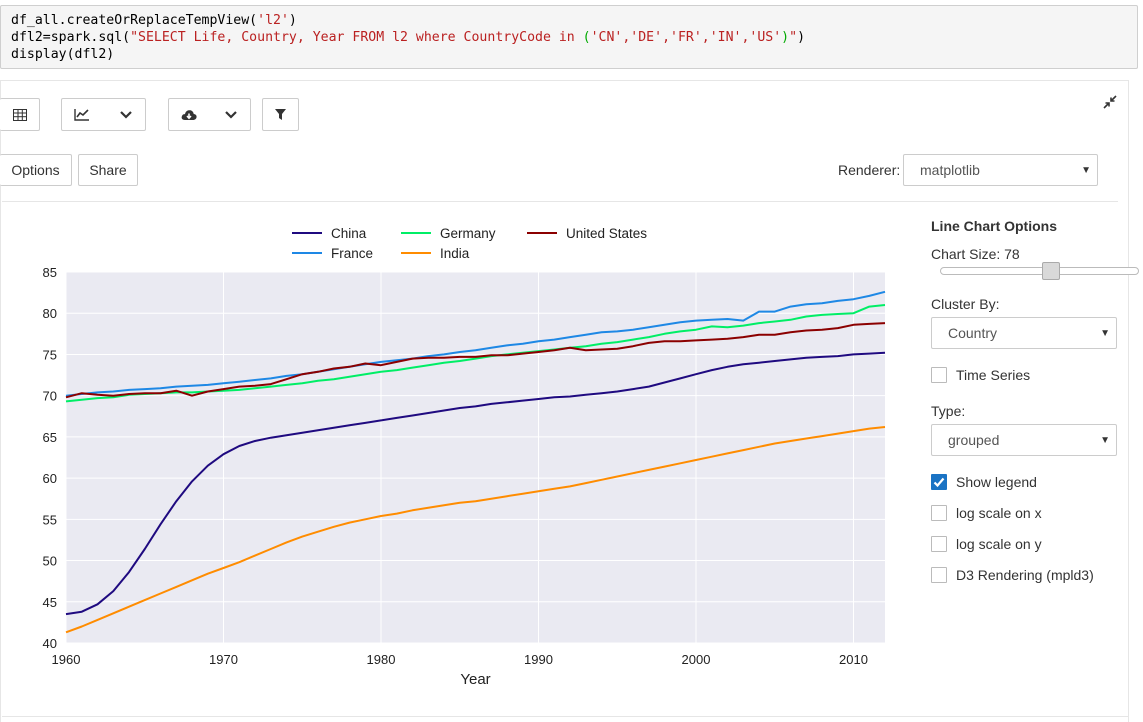 The image size is (1143, 722). I want to click on cloud-download-icon, so click(189, 114).